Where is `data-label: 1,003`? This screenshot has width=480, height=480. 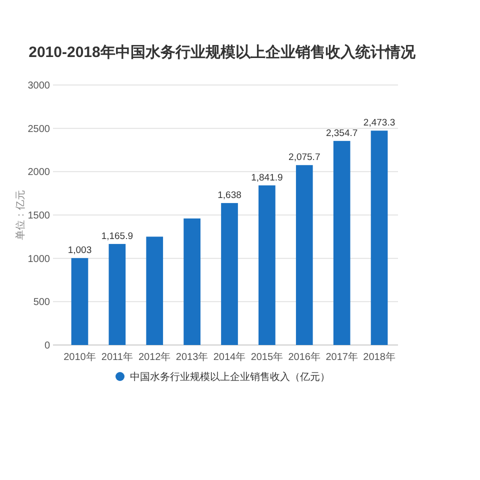 data-label: 1,003 is located at coordinates (80, 250).